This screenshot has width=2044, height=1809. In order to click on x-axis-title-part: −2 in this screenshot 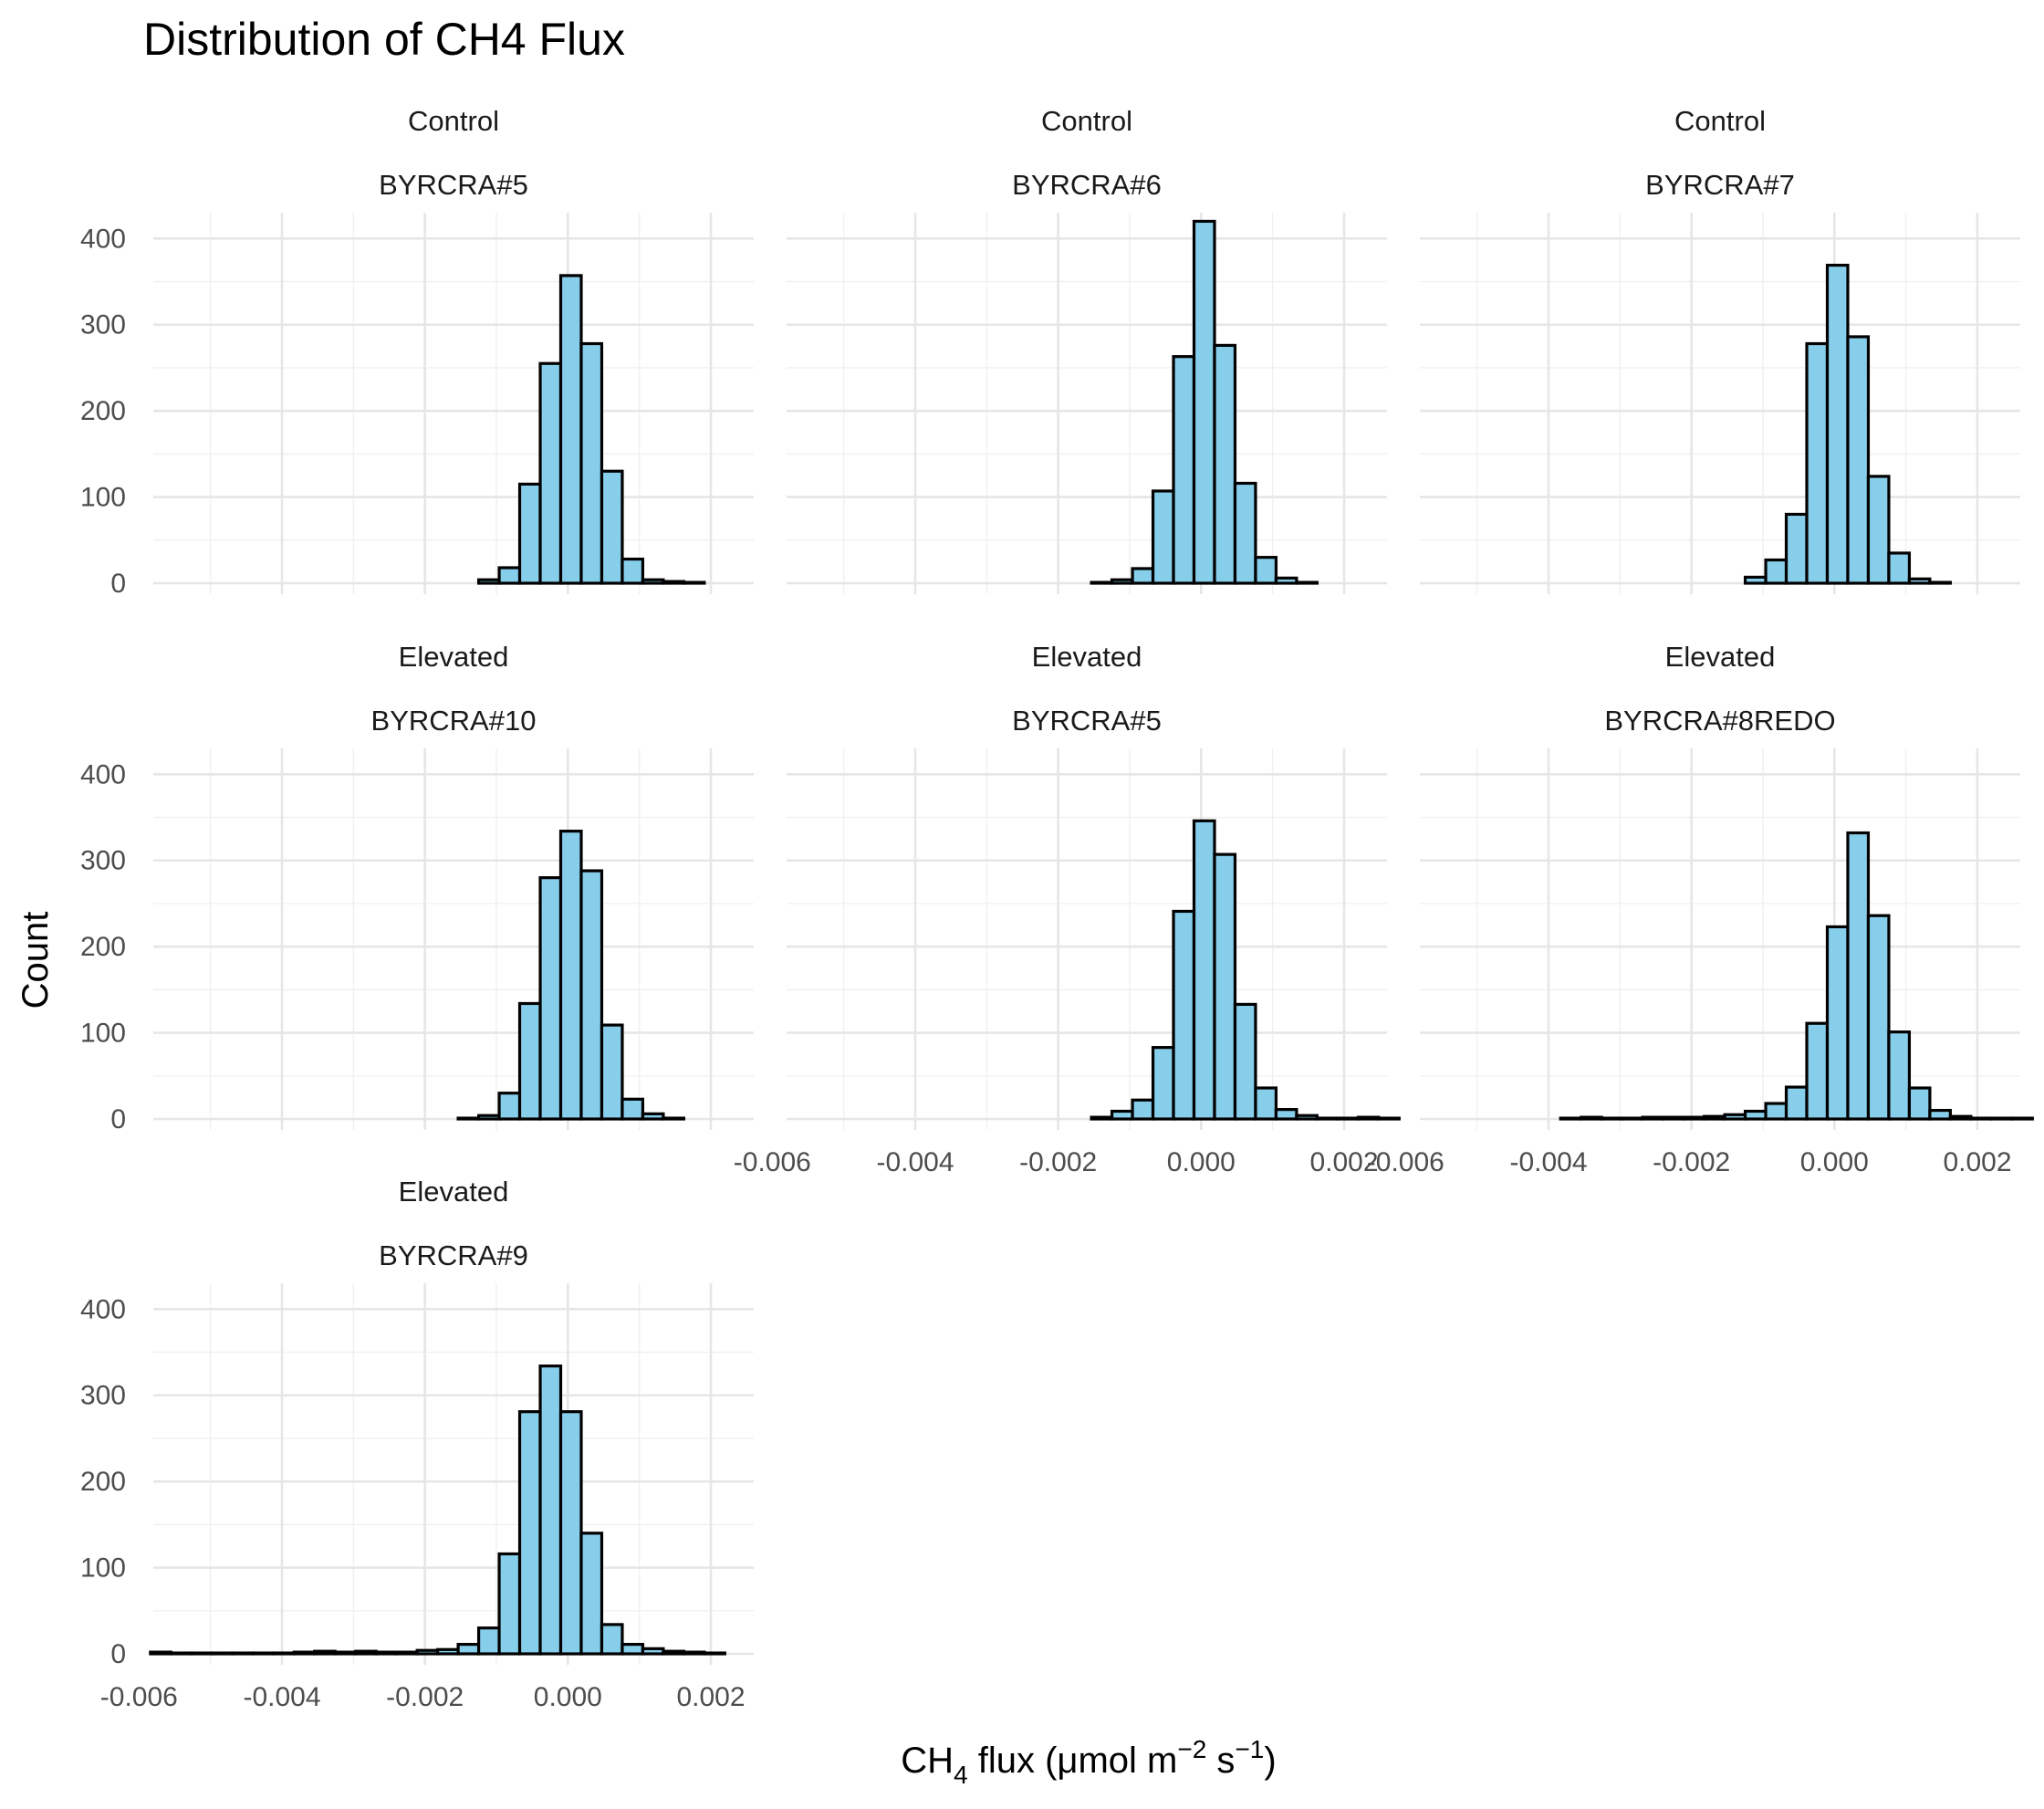, I will do `click(1191, 1749)`.